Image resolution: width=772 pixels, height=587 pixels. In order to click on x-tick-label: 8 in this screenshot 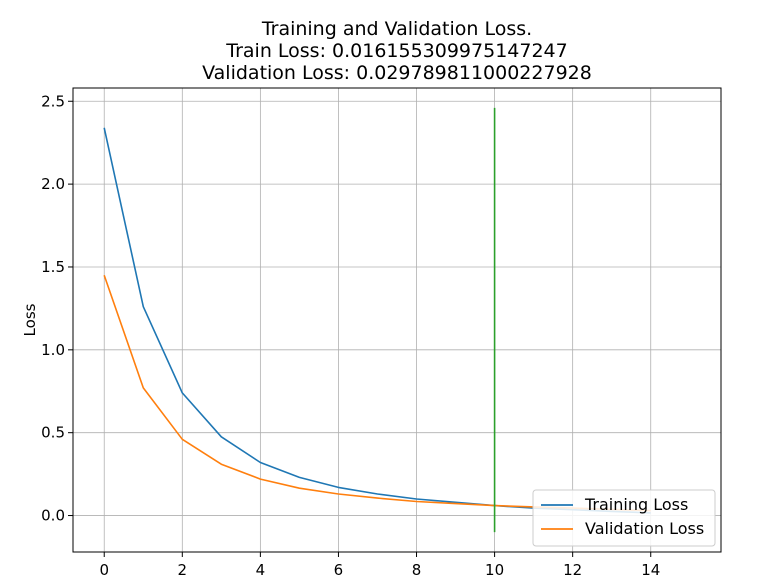, I will do `click(417, 570)`.